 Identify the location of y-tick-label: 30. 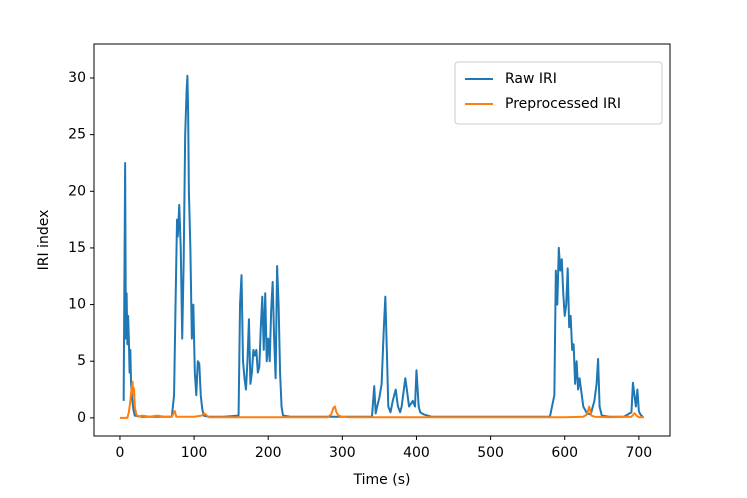
(77, 78).